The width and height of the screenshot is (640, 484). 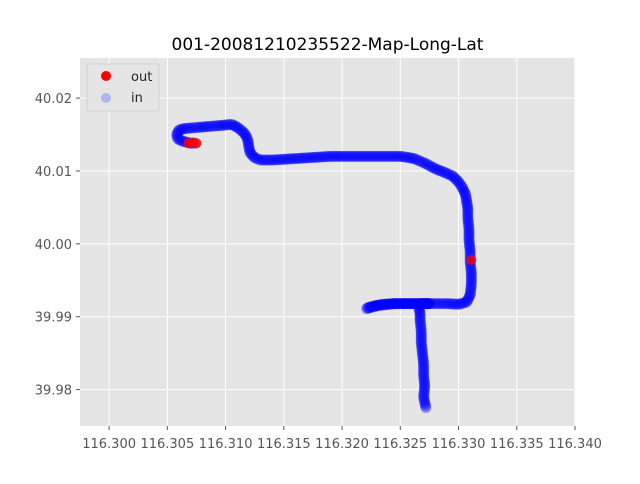 I want to click on legend-in-marker, so click(x=106, y=98).